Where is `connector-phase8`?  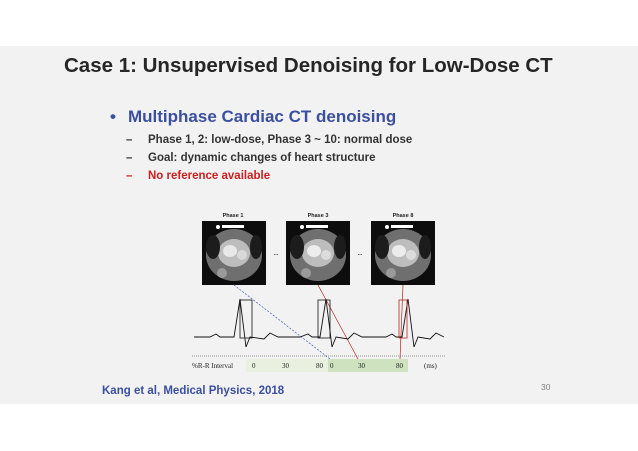
connector-phase8 is located at coordinates (401, 322).